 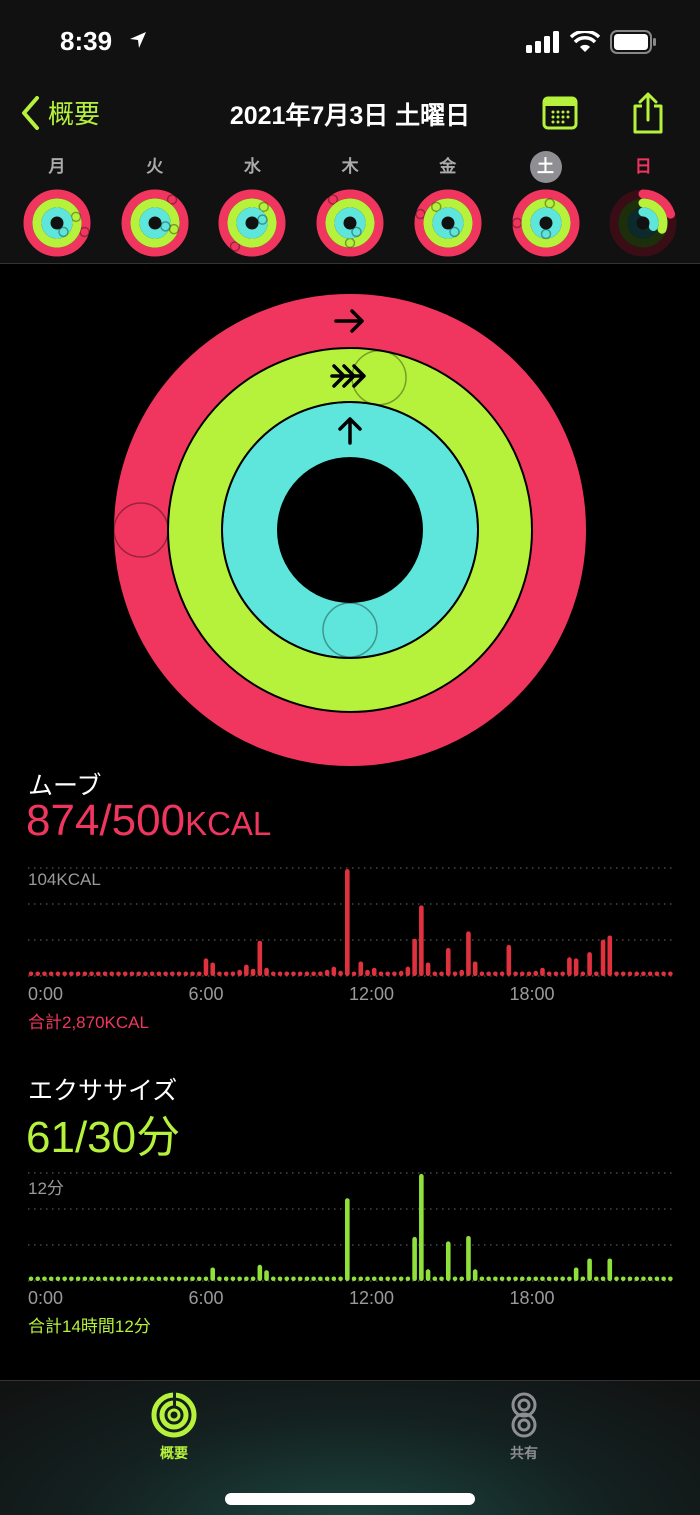 I want to click on calendar-icon, so click(x=560, y=113).